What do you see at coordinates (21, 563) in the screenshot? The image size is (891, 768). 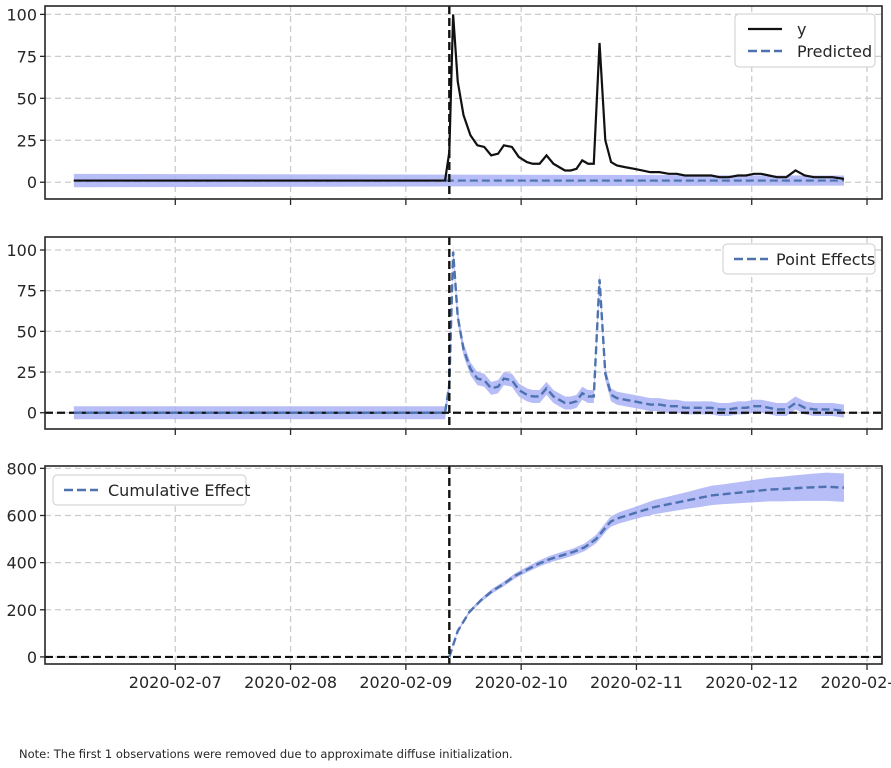 I see `y-tick-label: 400` at bounding box center [21, 563].